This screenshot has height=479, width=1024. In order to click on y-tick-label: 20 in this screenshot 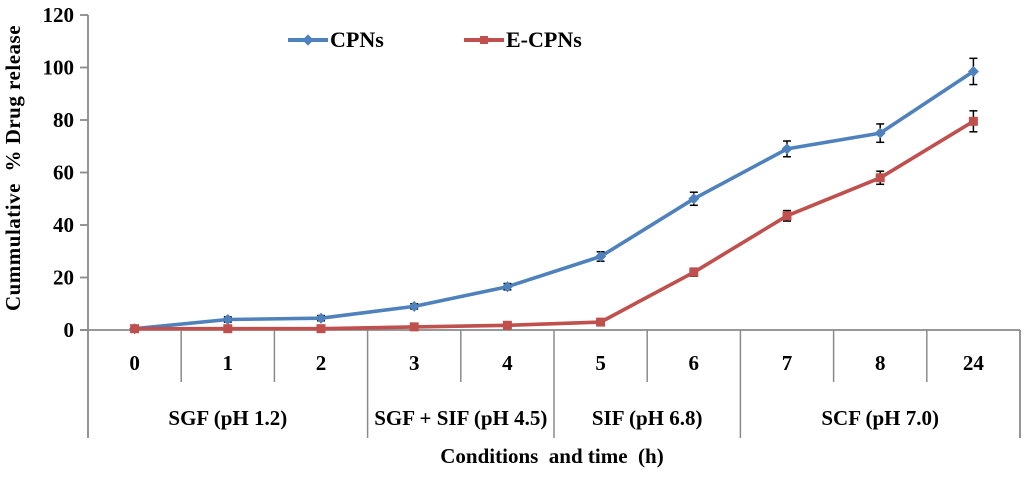, I will do `click(63, 278)`.